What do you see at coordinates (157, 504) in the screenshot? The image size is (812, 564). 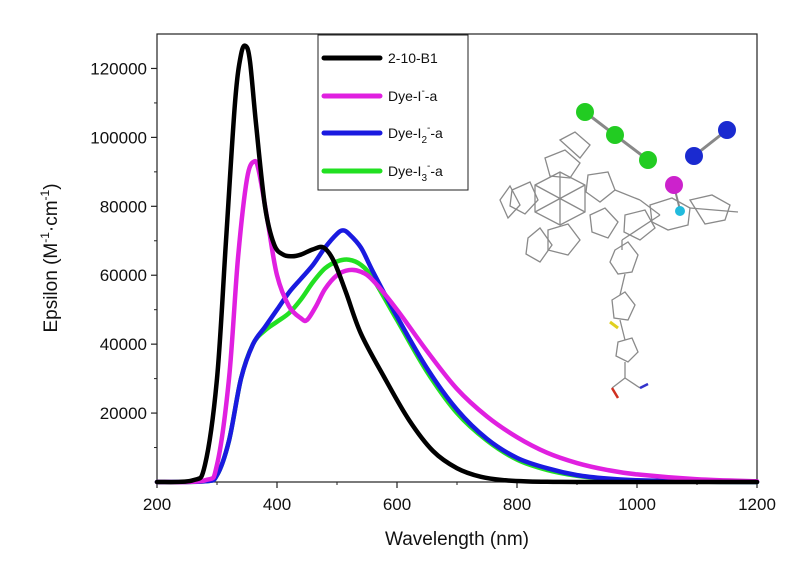 I see `x-tick-label: 200` at bounding box center [157, 504].